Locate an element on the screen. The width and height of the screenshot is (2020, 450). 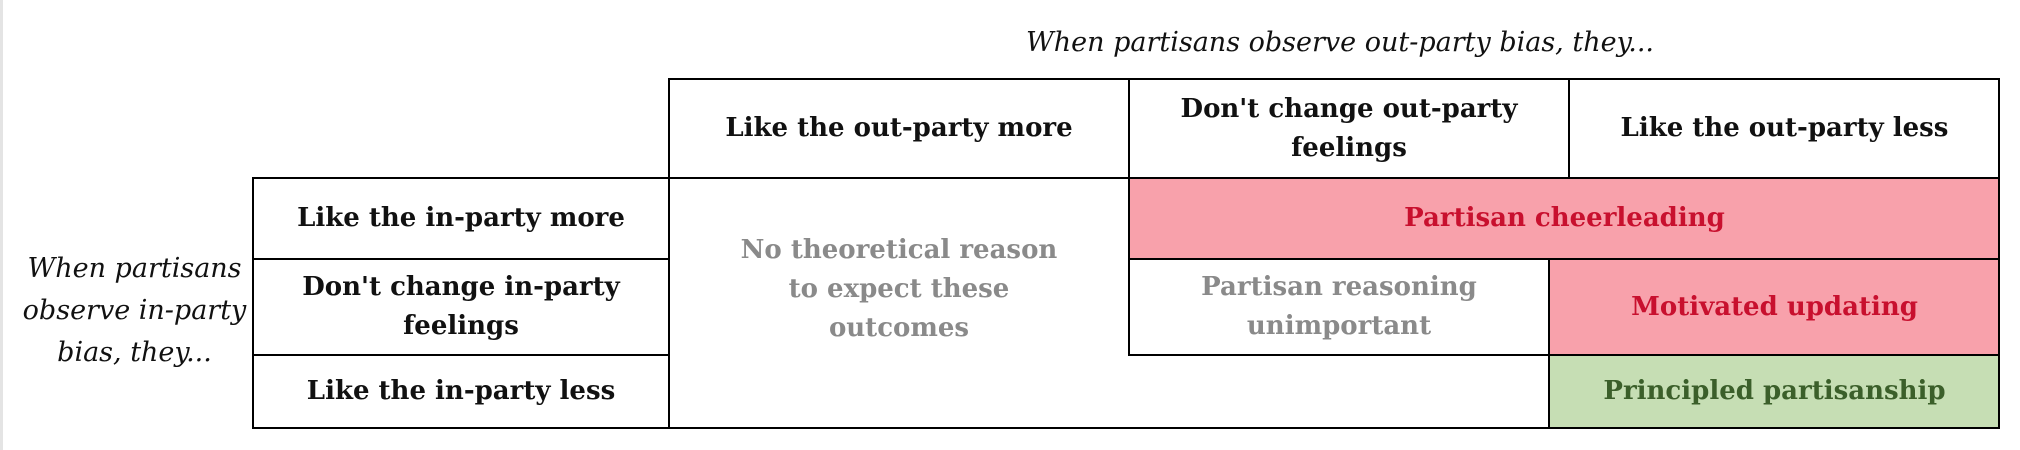
col-header-out-party-less: Like the out-party less is located at coordinates (1784, 128).